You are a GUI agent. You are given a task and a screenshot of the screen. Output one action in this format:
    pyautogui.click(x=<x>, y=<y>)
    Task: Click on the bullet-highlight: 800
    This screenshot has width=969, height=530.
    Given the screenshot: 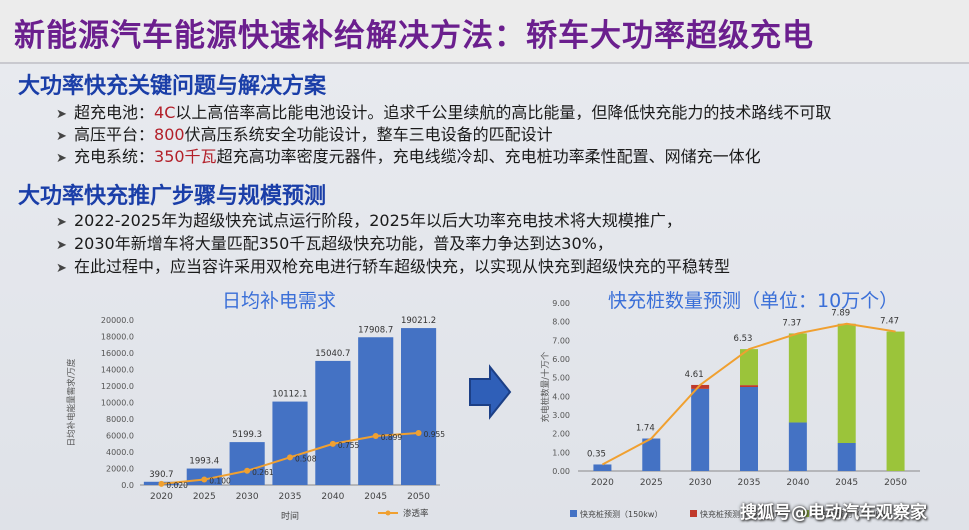 What is the action you would take?
    pyautogui.click(x=169, y=134)
    